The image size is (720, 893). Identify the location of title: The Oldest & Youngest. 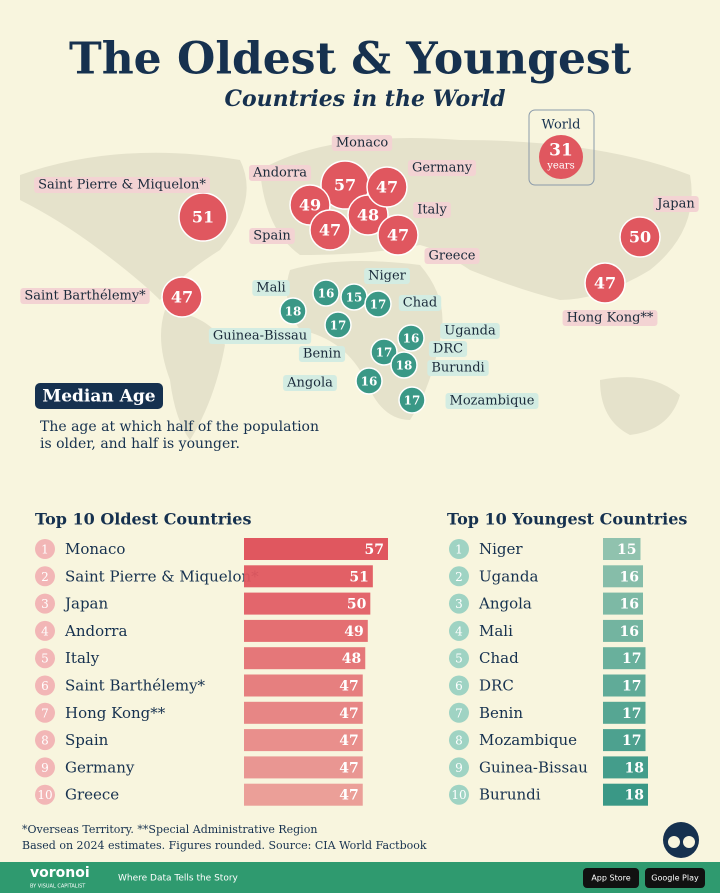
(350, 59).